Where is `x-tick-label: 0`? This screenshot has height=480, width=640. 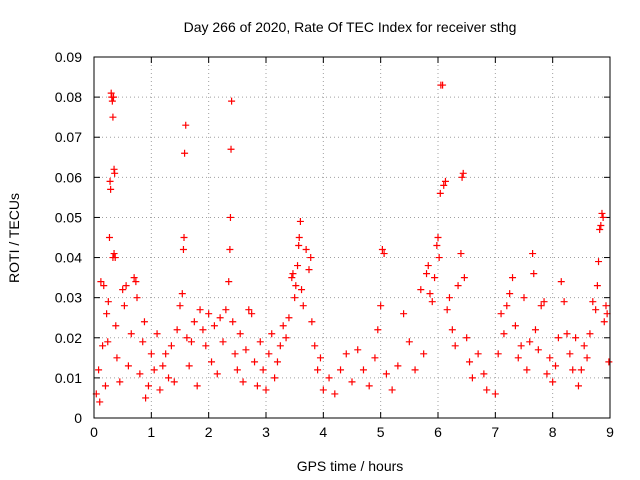 x-tick-label: 0 is located at coordinates (94, 432).